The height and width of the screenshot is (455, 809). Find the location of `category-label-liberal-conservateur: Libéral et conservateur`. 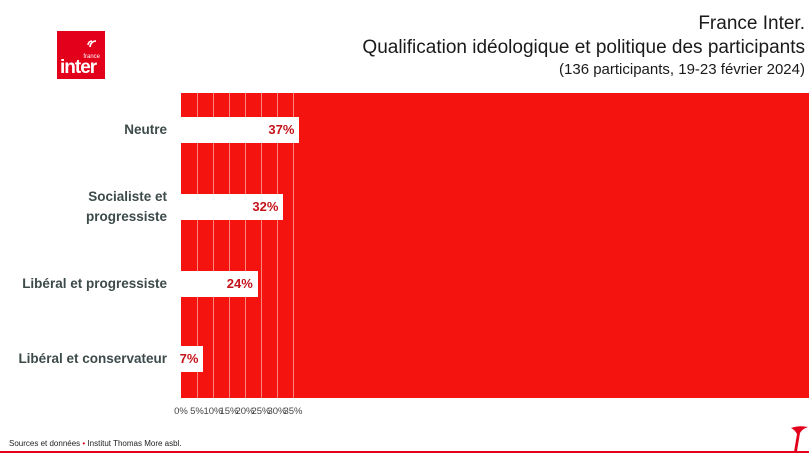

category-label-liberal-conservateur: Libéral et conservateur is located at coordinates (92, 358).